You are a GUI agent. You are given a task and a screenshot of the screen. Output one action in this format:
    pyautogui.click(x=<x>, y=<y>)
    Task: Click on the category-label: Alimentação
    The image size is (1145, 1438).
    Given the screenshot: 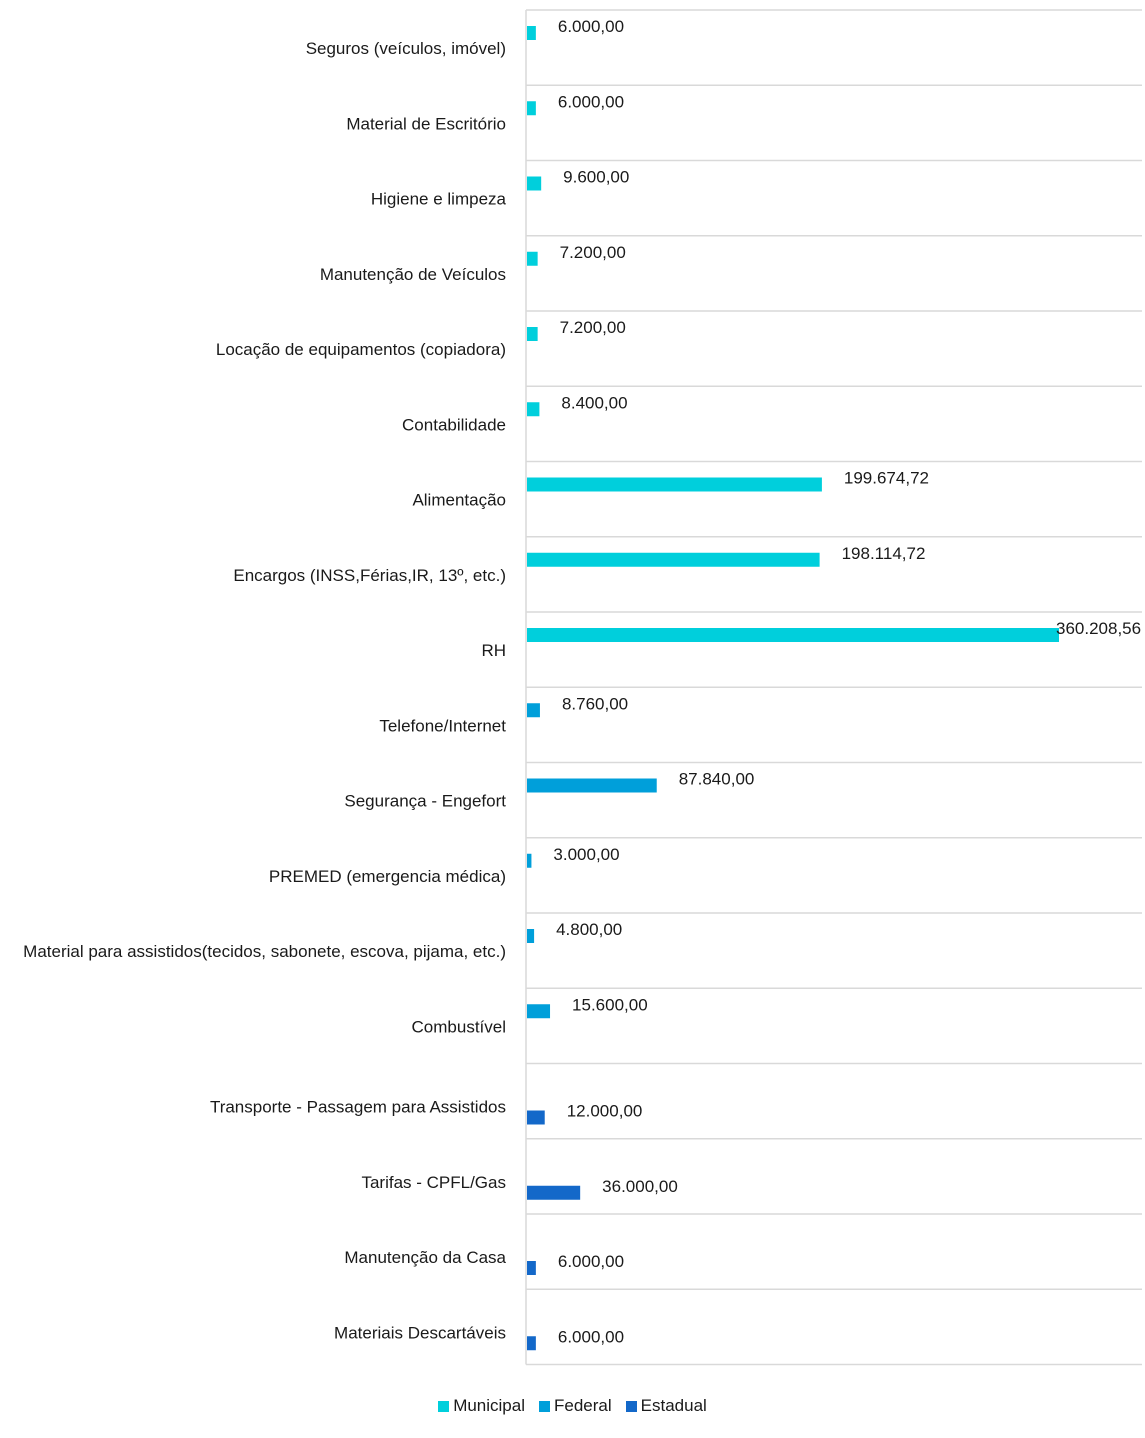 What is the action you would take?
    pyautogui.click(x=459, y=500)
    